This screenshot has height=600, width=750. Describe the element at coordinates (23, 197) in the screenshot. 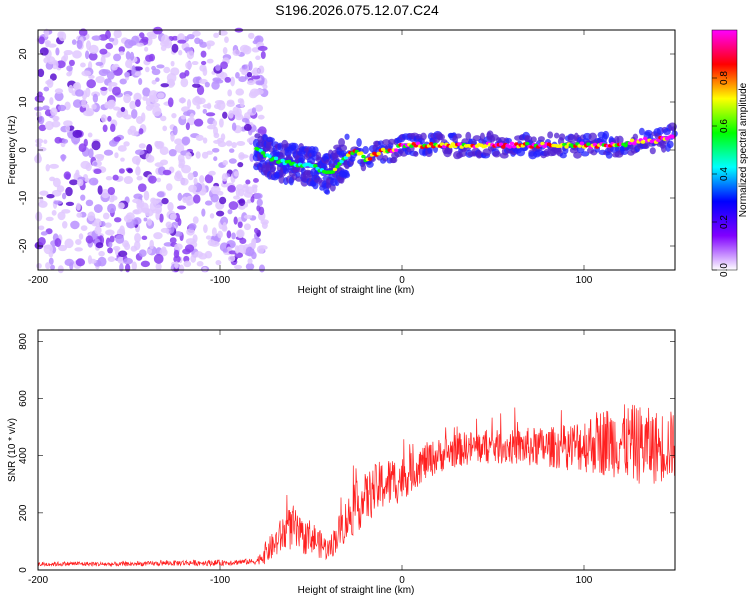

I see `y-tick-label: -10` at that location.